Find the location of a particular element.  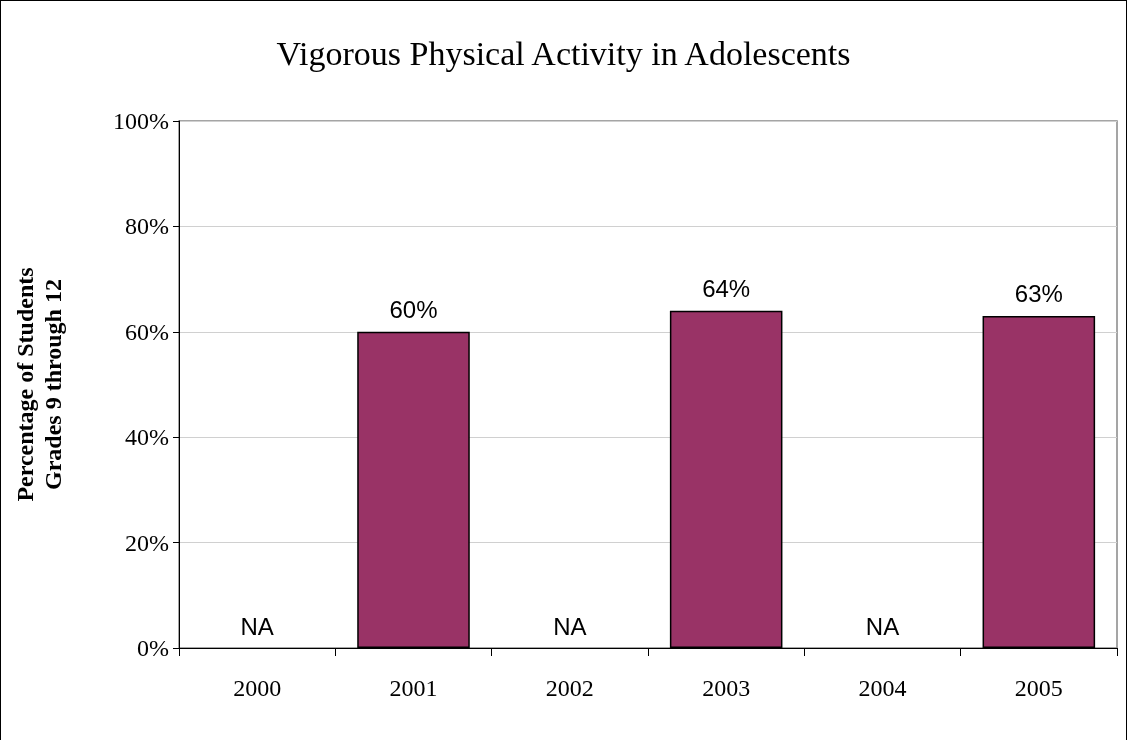

data-label: 63% is located at coordinates (1038, 294).